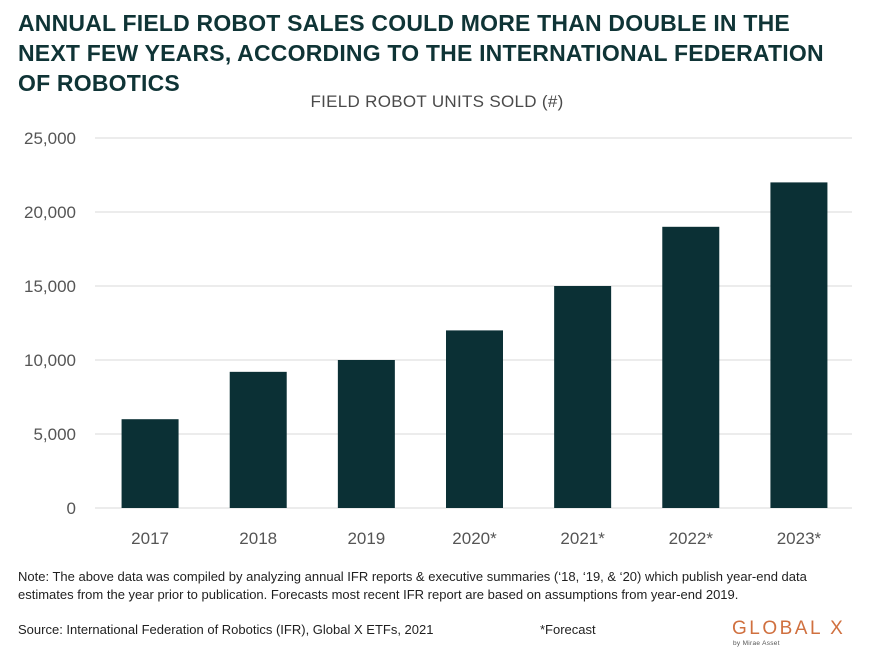 Image resolution: width=874 pixels, height=651 pixels. What do you see at coordinates (258, 439) in the screenshot?
I see `bar-2018` at bounding box center [258, 439].